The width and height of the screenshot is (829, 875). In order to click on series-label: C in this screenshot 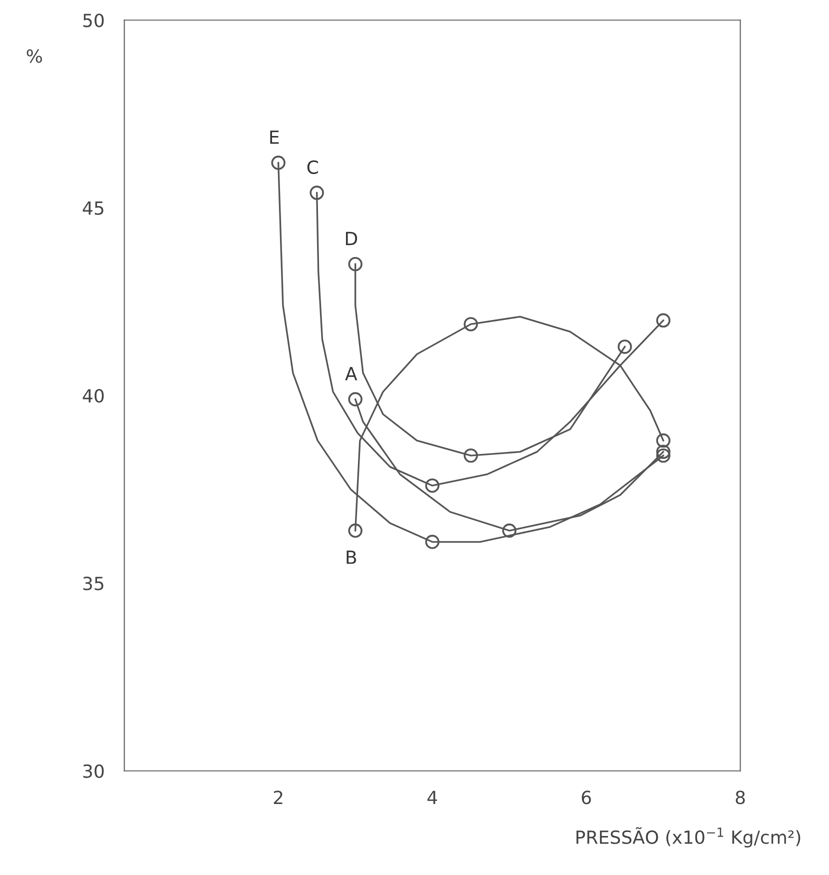, I will do `click(312, 167)`.